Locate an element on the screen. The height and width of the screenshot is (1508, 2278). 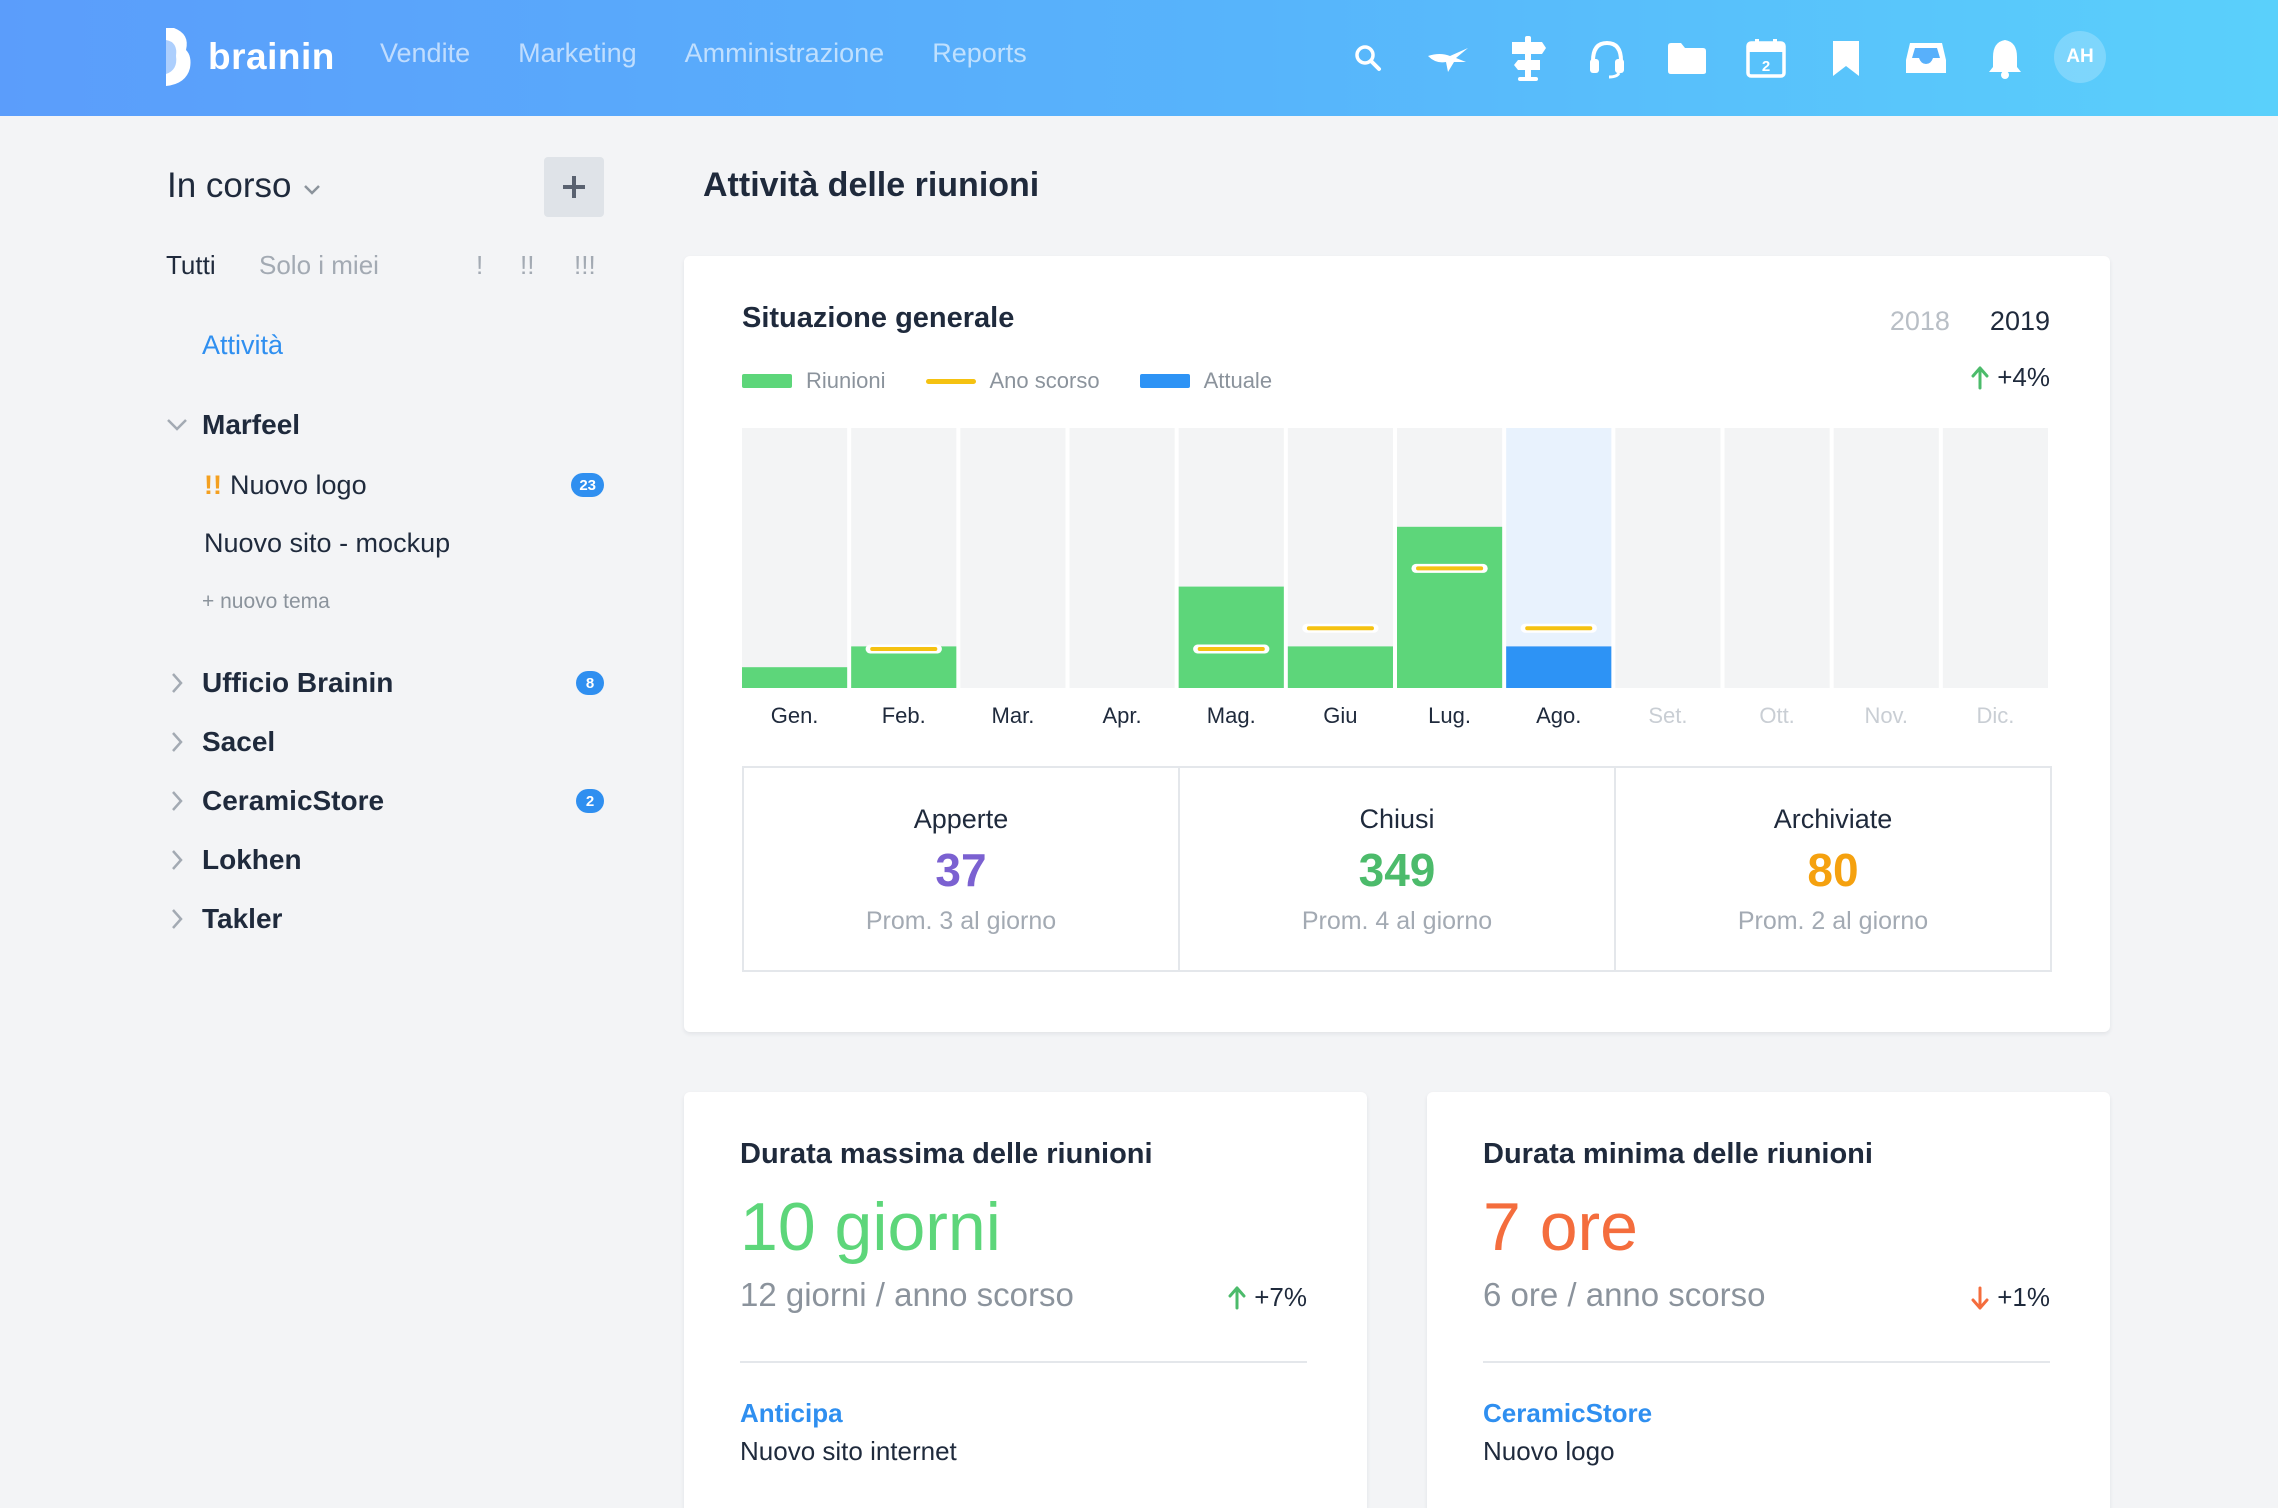
project-link: CeramicStore is located at coordinates (1568, 1413).